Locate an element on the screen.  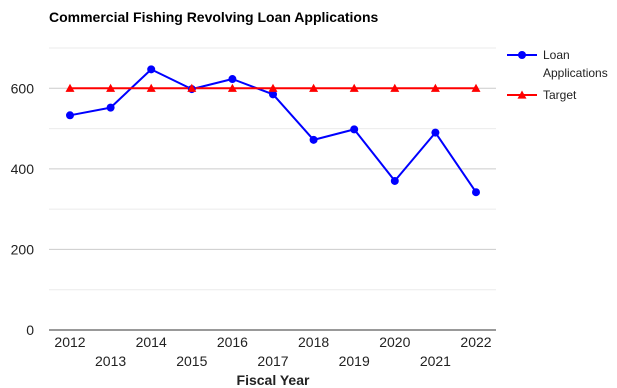
y-tick-label: 0 is located at coordinates (30, 330).